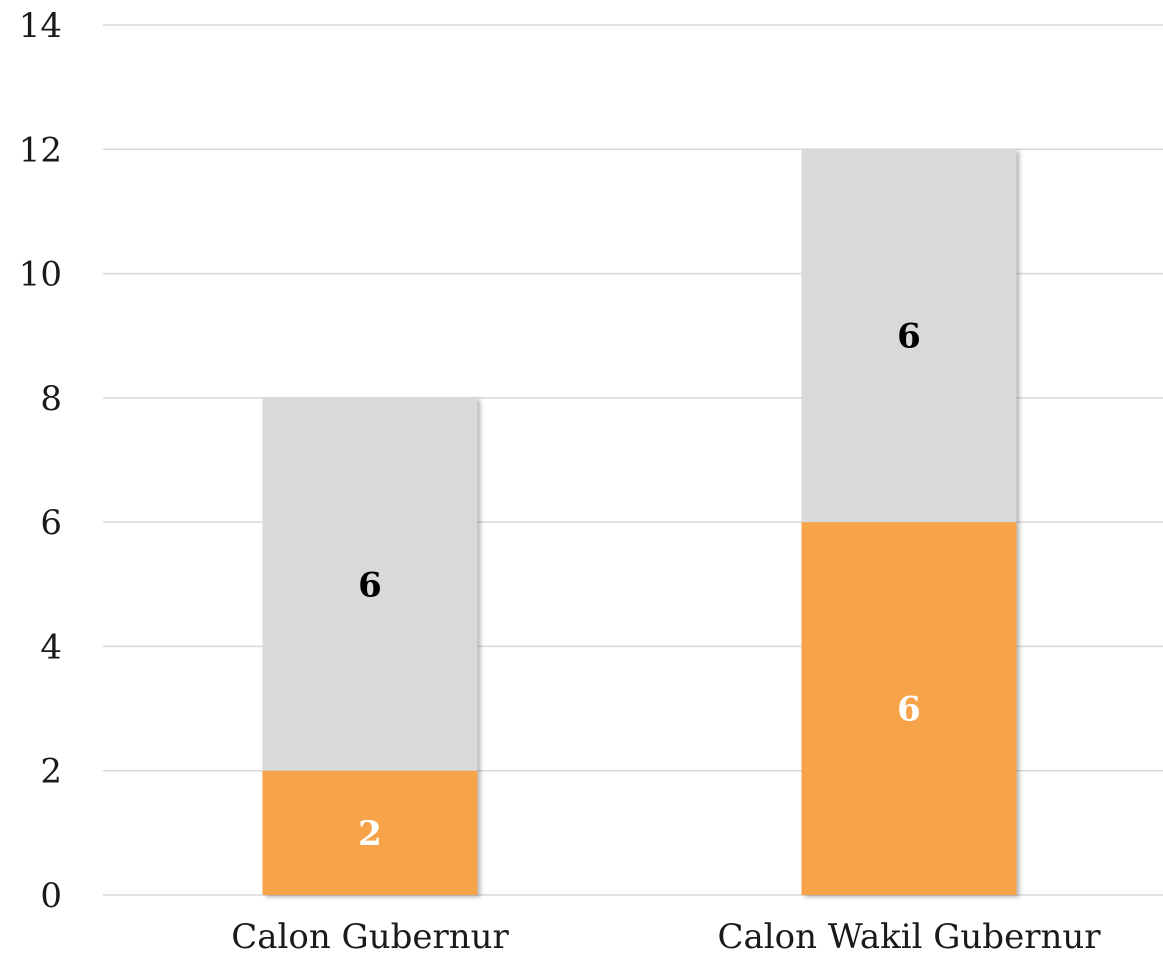  What do you see at coordinates (370, 937) in the screenshot?
I see `x-category-label: Calon Gubernur` at bounding box center [370, 937].